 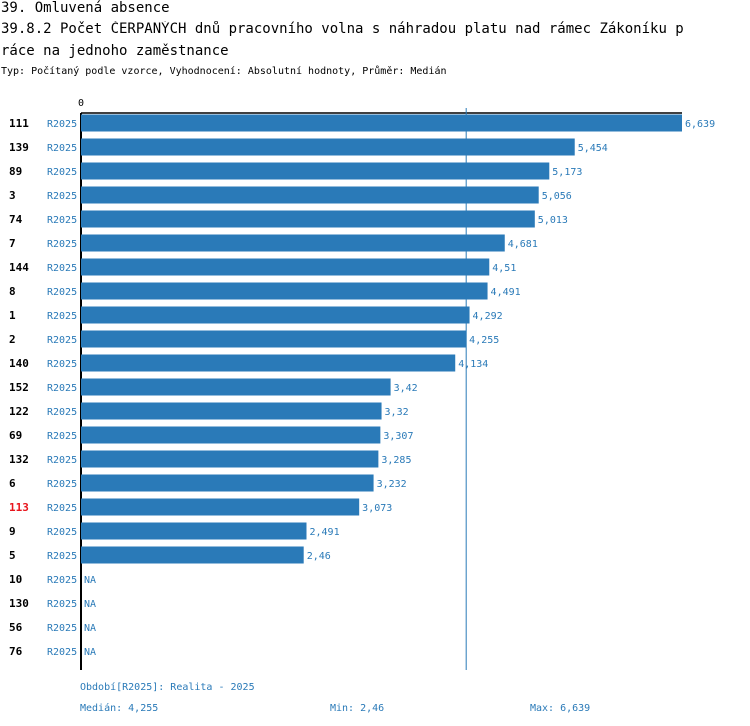 What do you see at coordinates (19, 363) in the screenshot?
I see `row-id-label: 140` at bounding box center [19, 363].